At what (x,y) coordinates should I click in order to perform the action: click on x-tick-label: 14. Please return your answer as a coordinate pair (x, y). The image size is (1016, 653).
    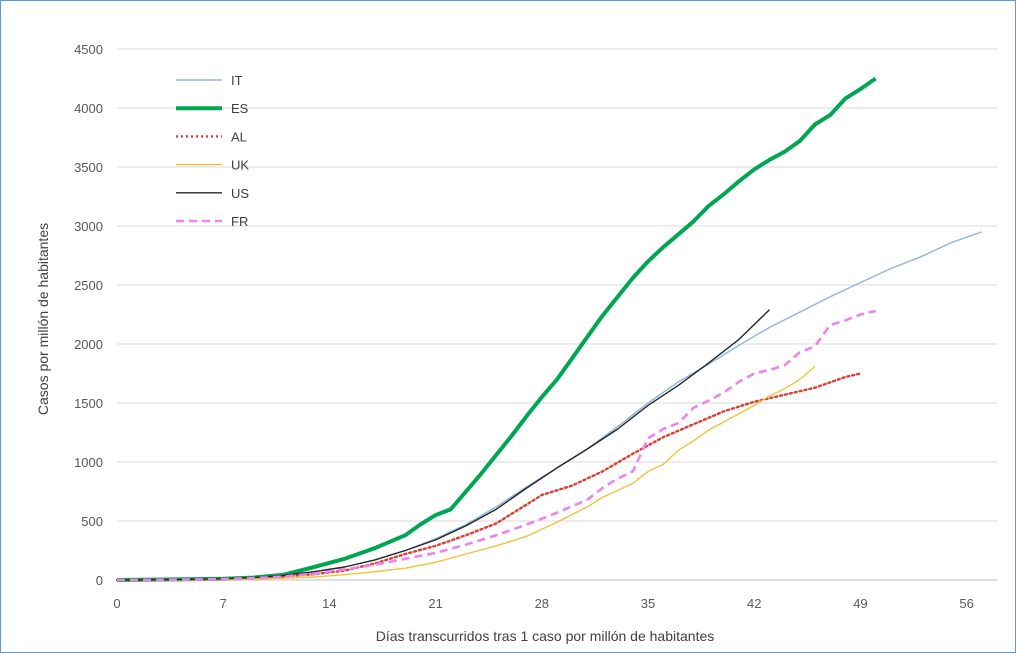
    Looking at the image, I should click on (329, 603).